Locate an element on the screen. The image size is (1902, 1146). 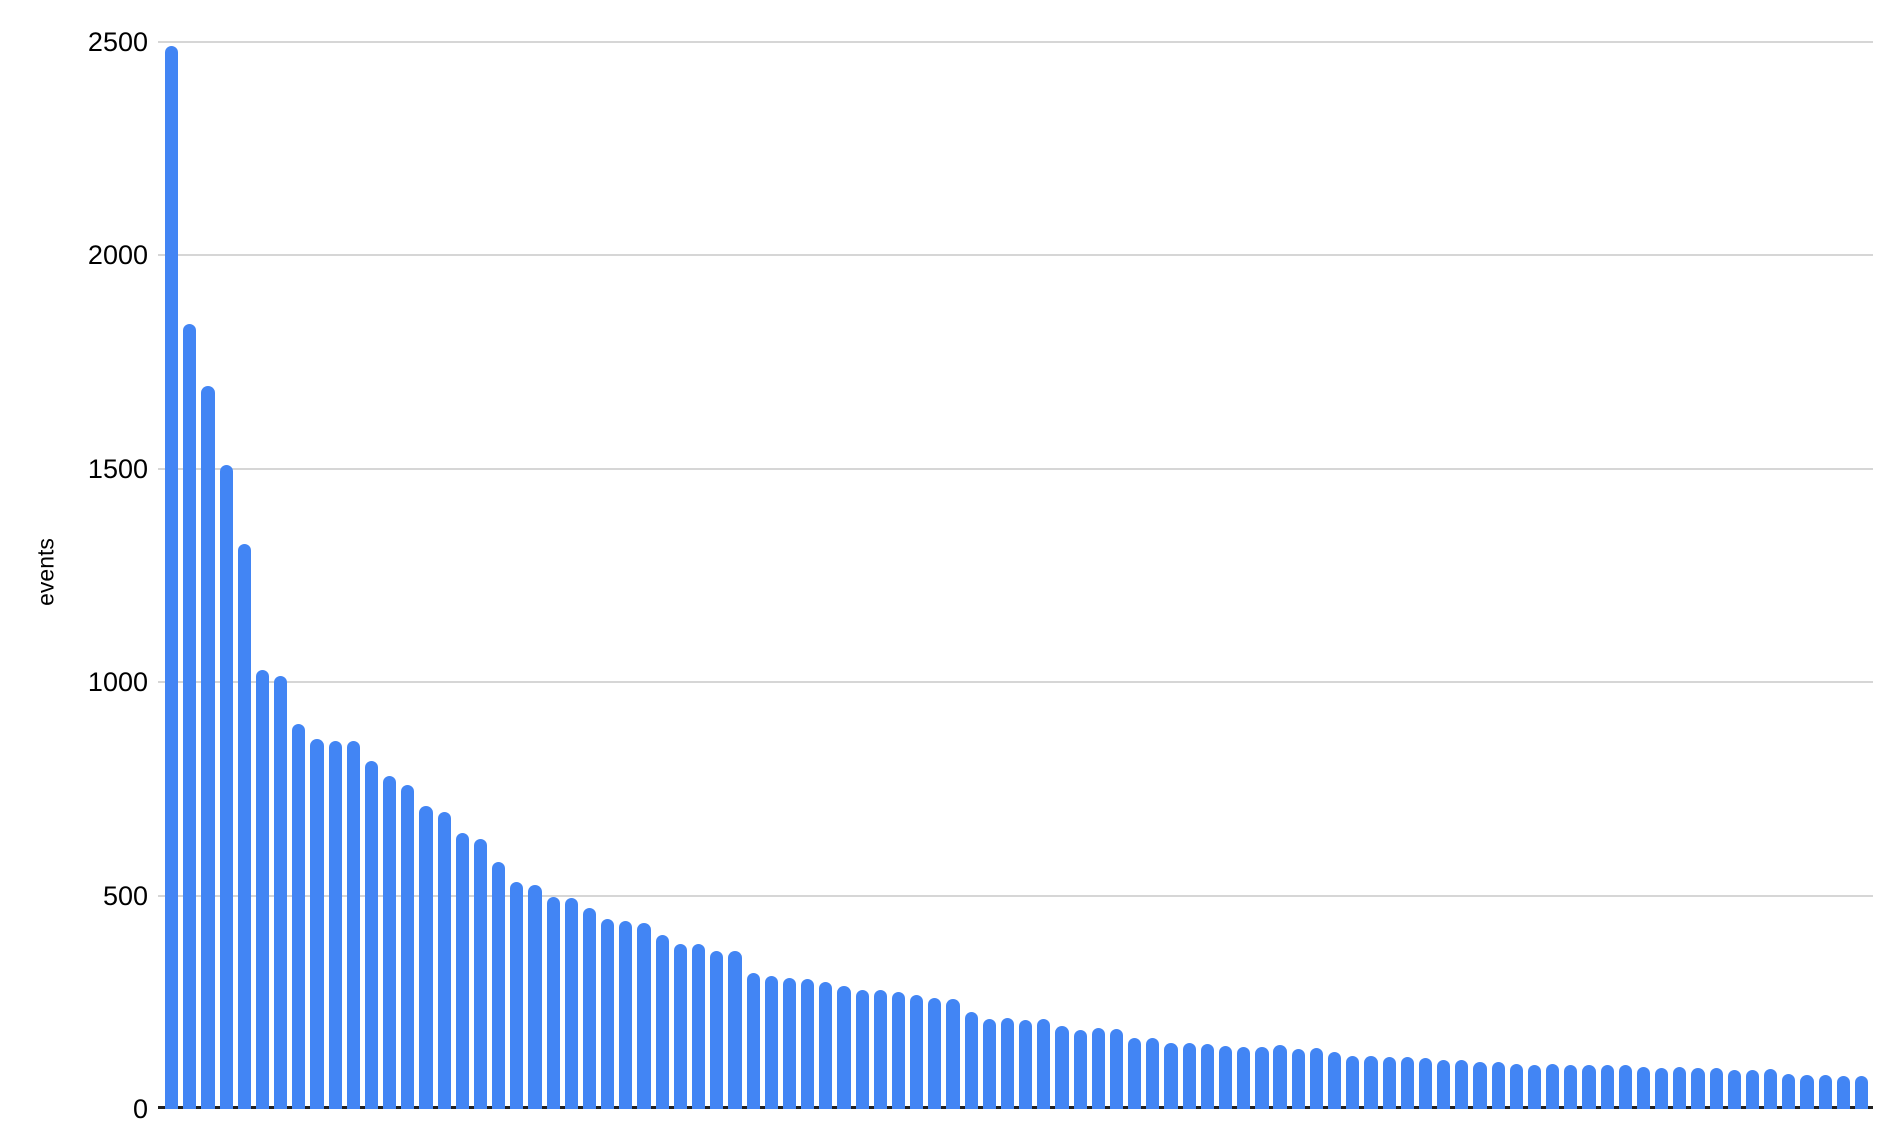
y-axis-title: events is located at coordinates (45, 572).